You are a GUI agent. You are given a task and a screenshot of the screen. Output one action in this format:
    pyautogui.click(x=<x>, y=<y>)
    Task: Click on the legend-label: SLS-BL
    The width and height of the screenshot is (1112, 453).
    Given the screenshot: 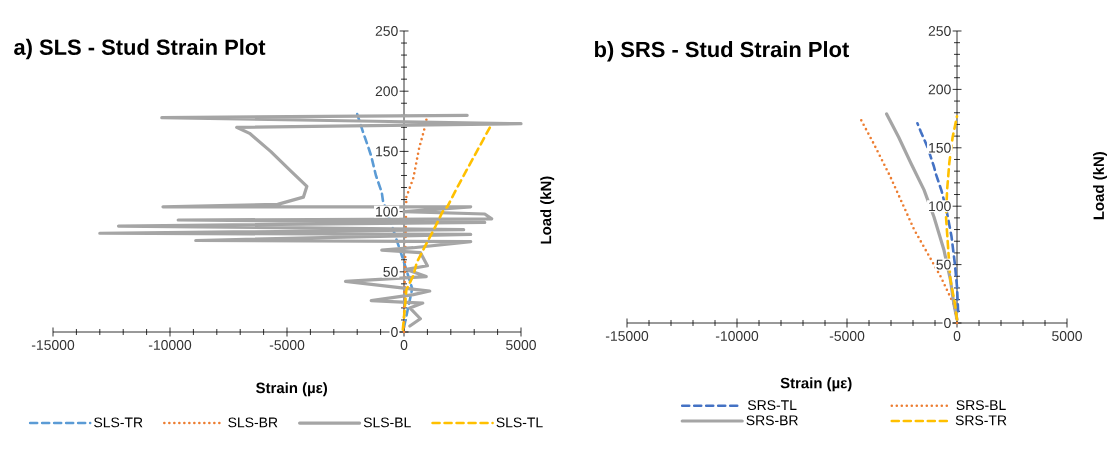 What is the action you would take?
    pyautogui.click(x=387, y=422)
    